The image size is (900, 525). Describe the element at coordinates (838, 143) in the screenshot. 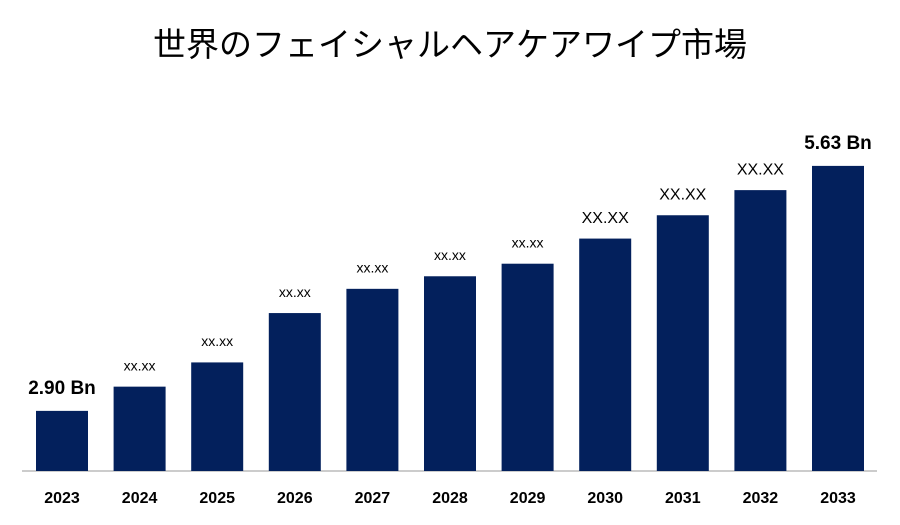

I see `data-label: 5.63 Bn` at that location.